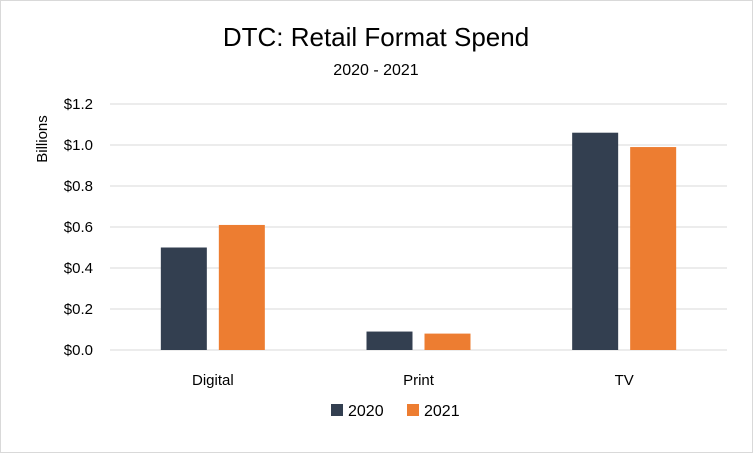 The width and height of the screenshot is (753, 453). I want to click on bar-tv-2020, so click(595, 241).